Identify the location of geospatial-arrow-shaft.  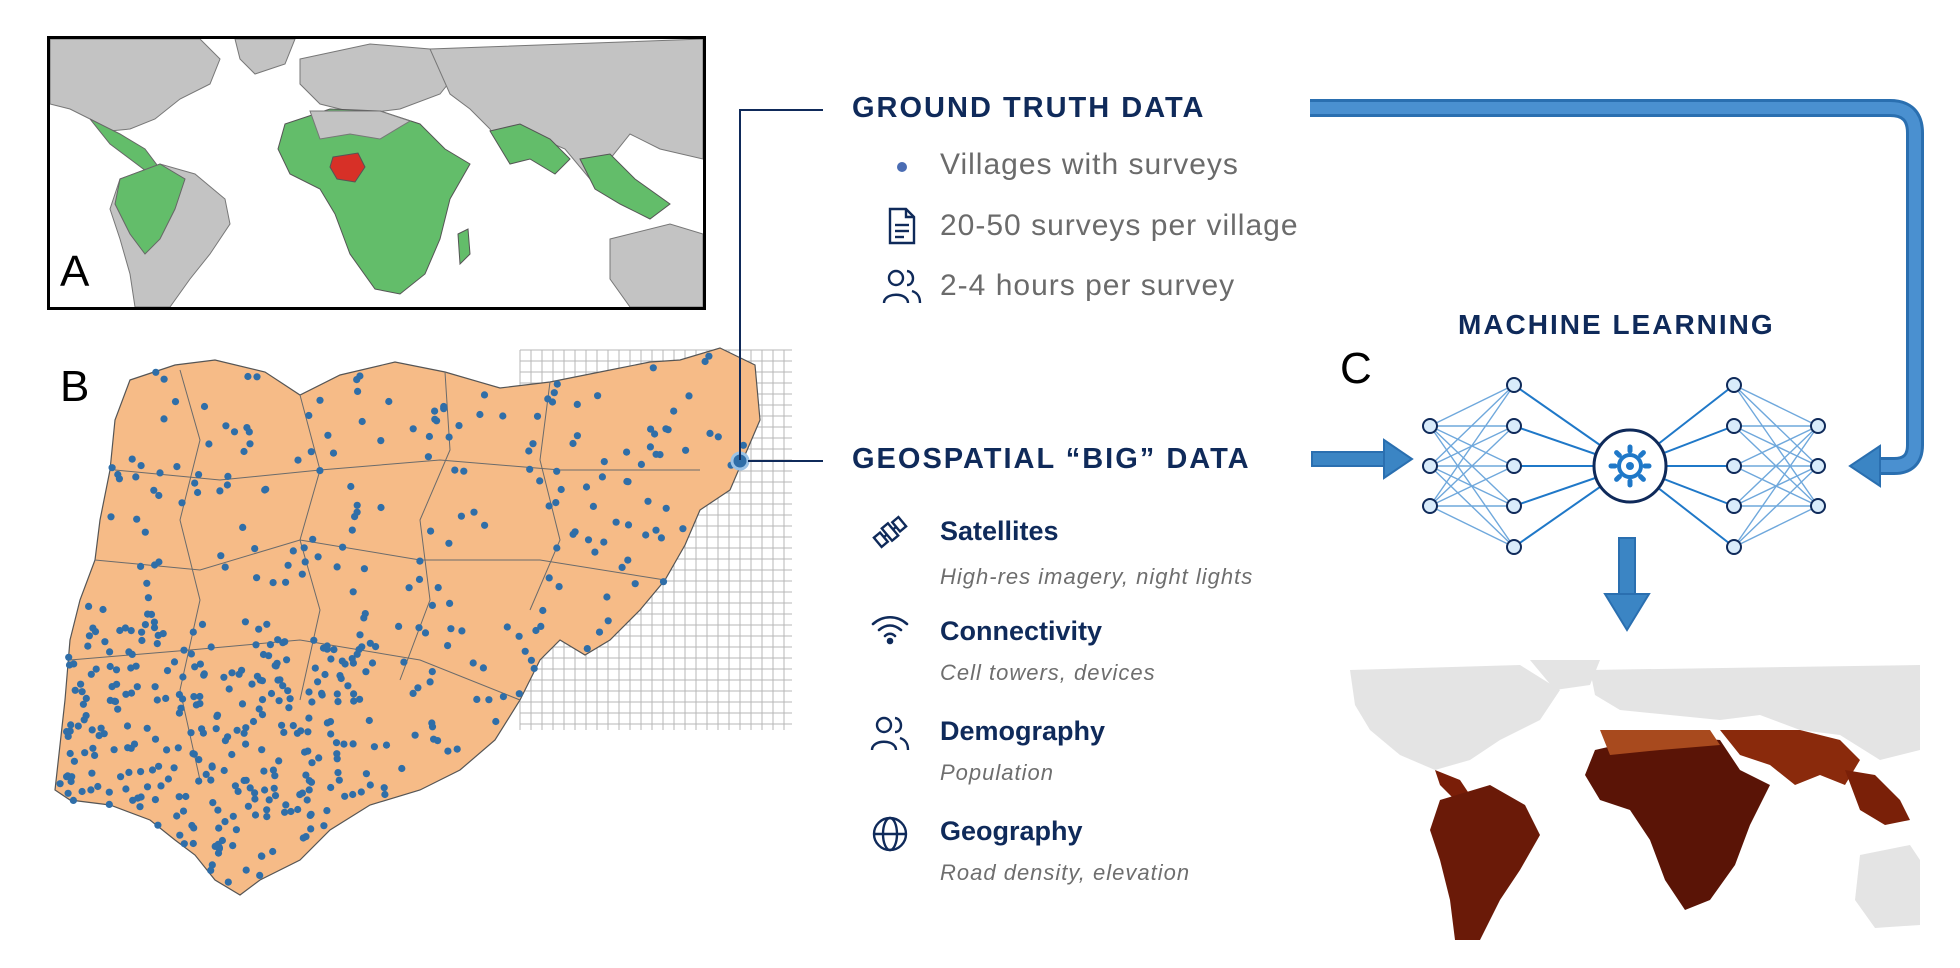
(1349, 459).